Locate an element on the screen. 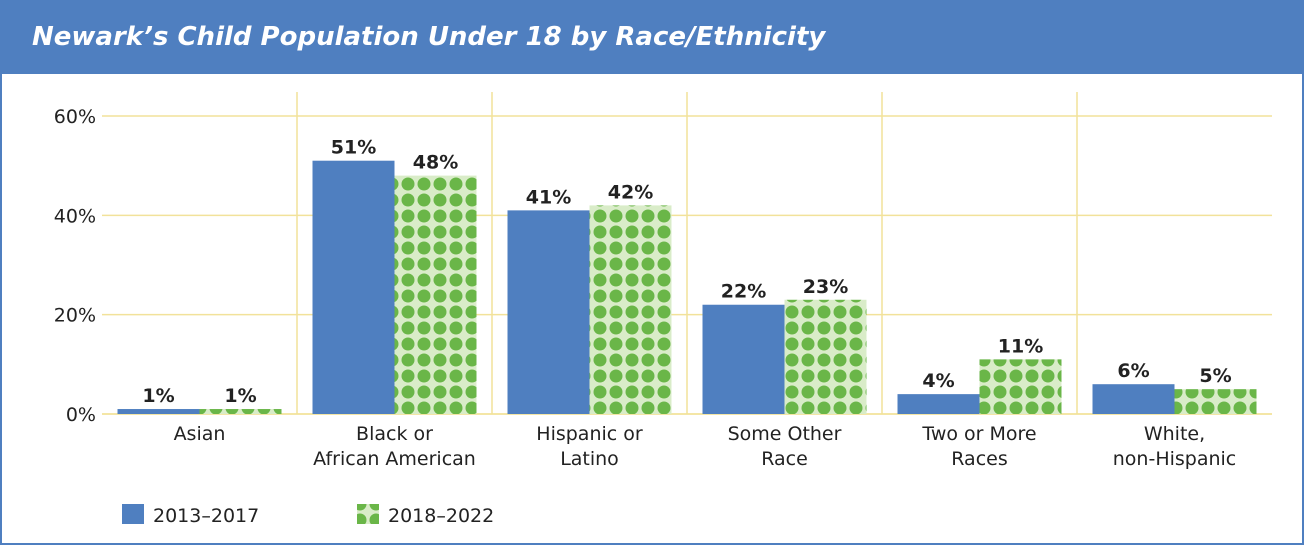  category-label: Latino is located at coordinates (589, 459).